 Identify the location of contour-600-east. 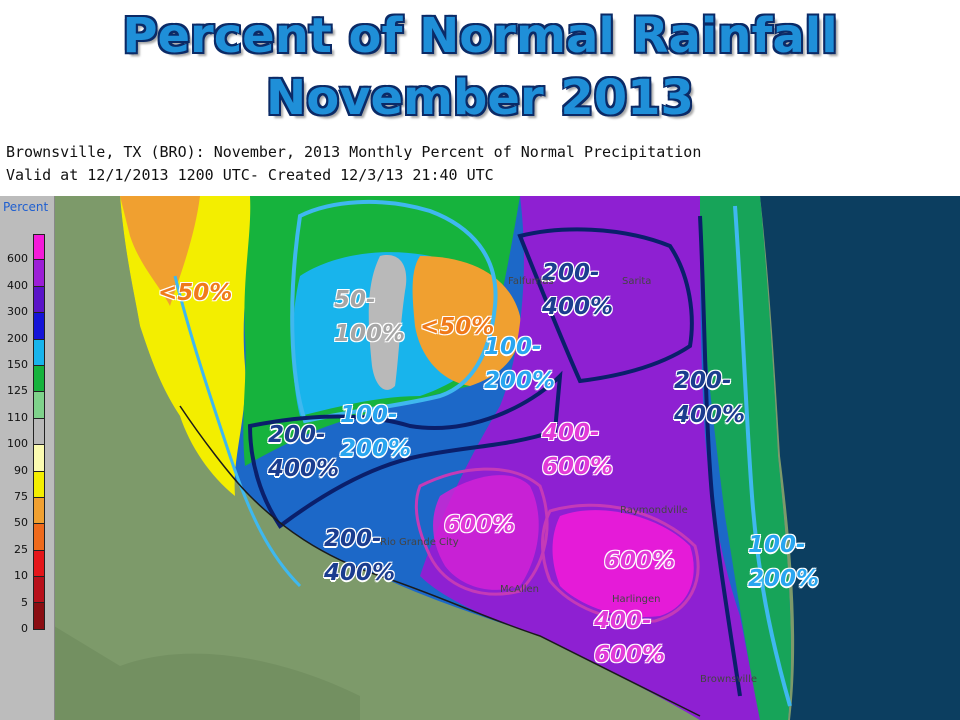
(620, 563).